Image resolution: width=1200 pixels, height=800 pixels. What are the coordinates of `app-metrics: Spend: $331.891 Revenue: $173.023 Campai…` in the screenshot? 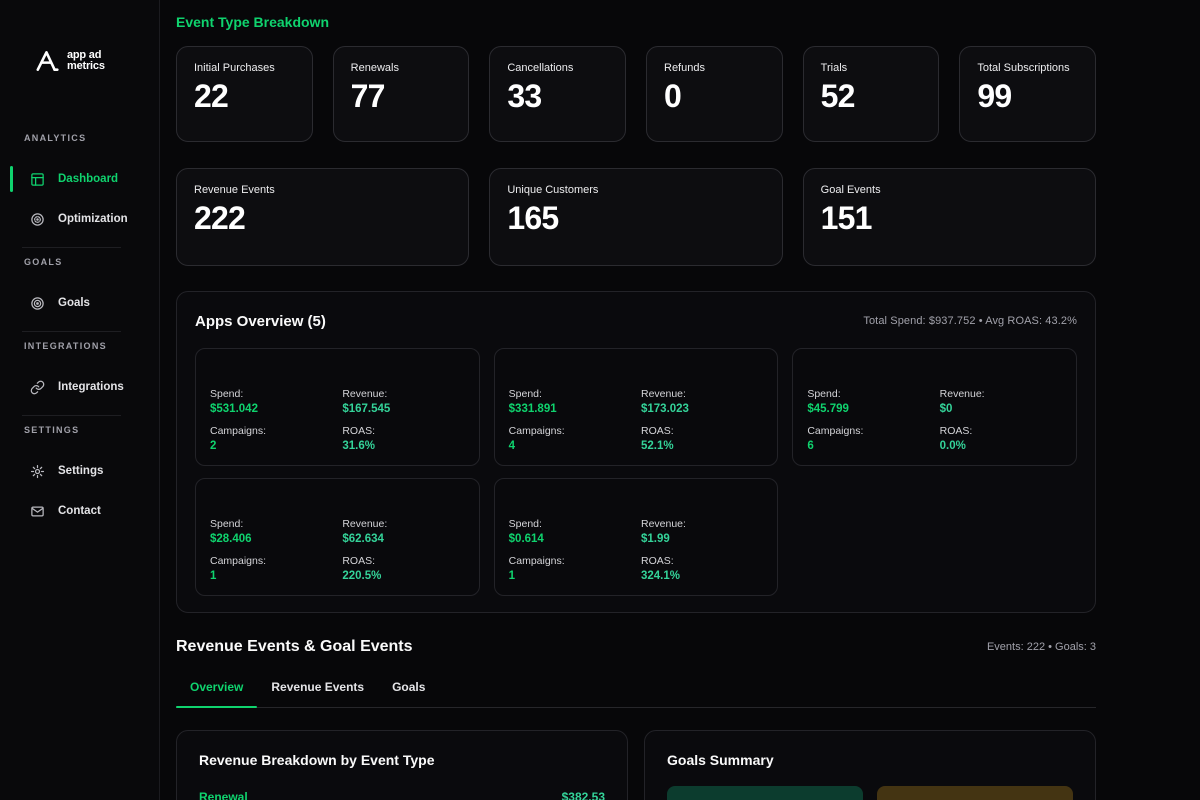 It's located at (636, 420).